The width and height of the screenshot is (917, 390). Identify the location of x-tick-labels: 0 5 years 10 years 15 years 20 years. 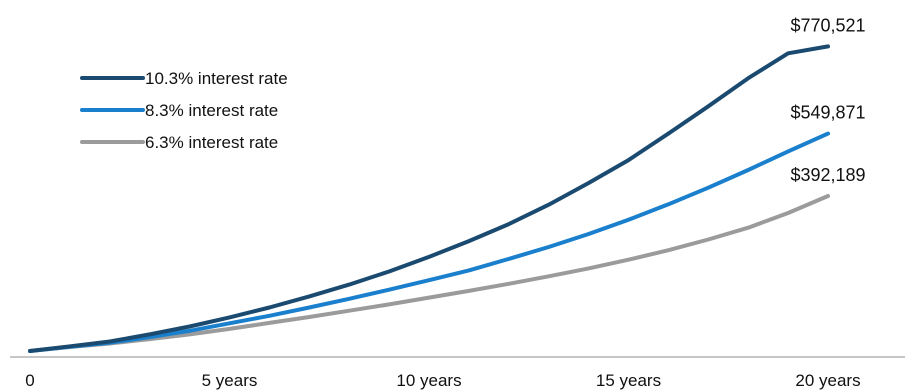
(442, 380).